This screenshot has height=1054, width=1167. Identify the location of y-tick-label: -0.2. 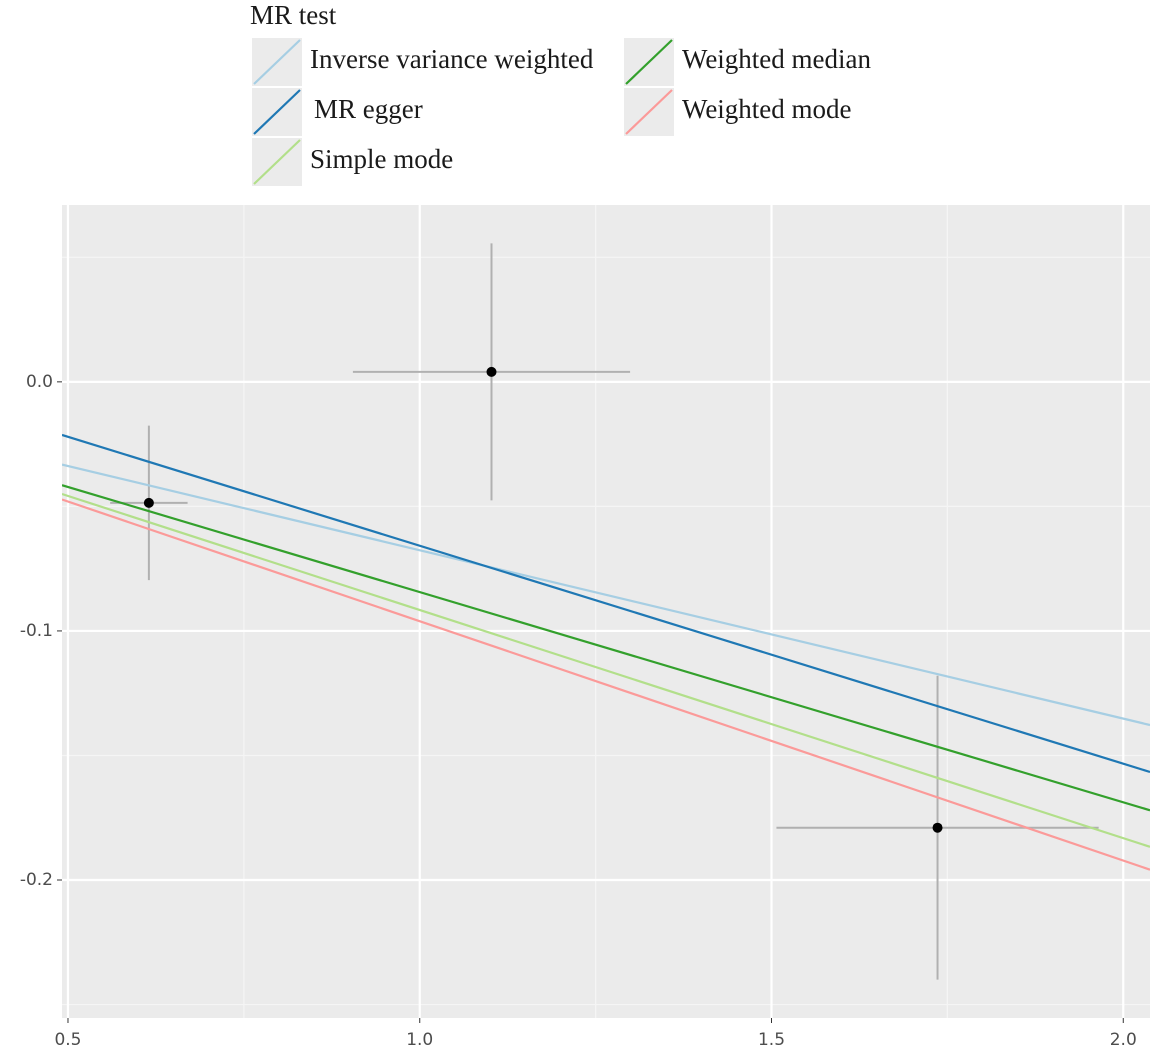
(36, 880).